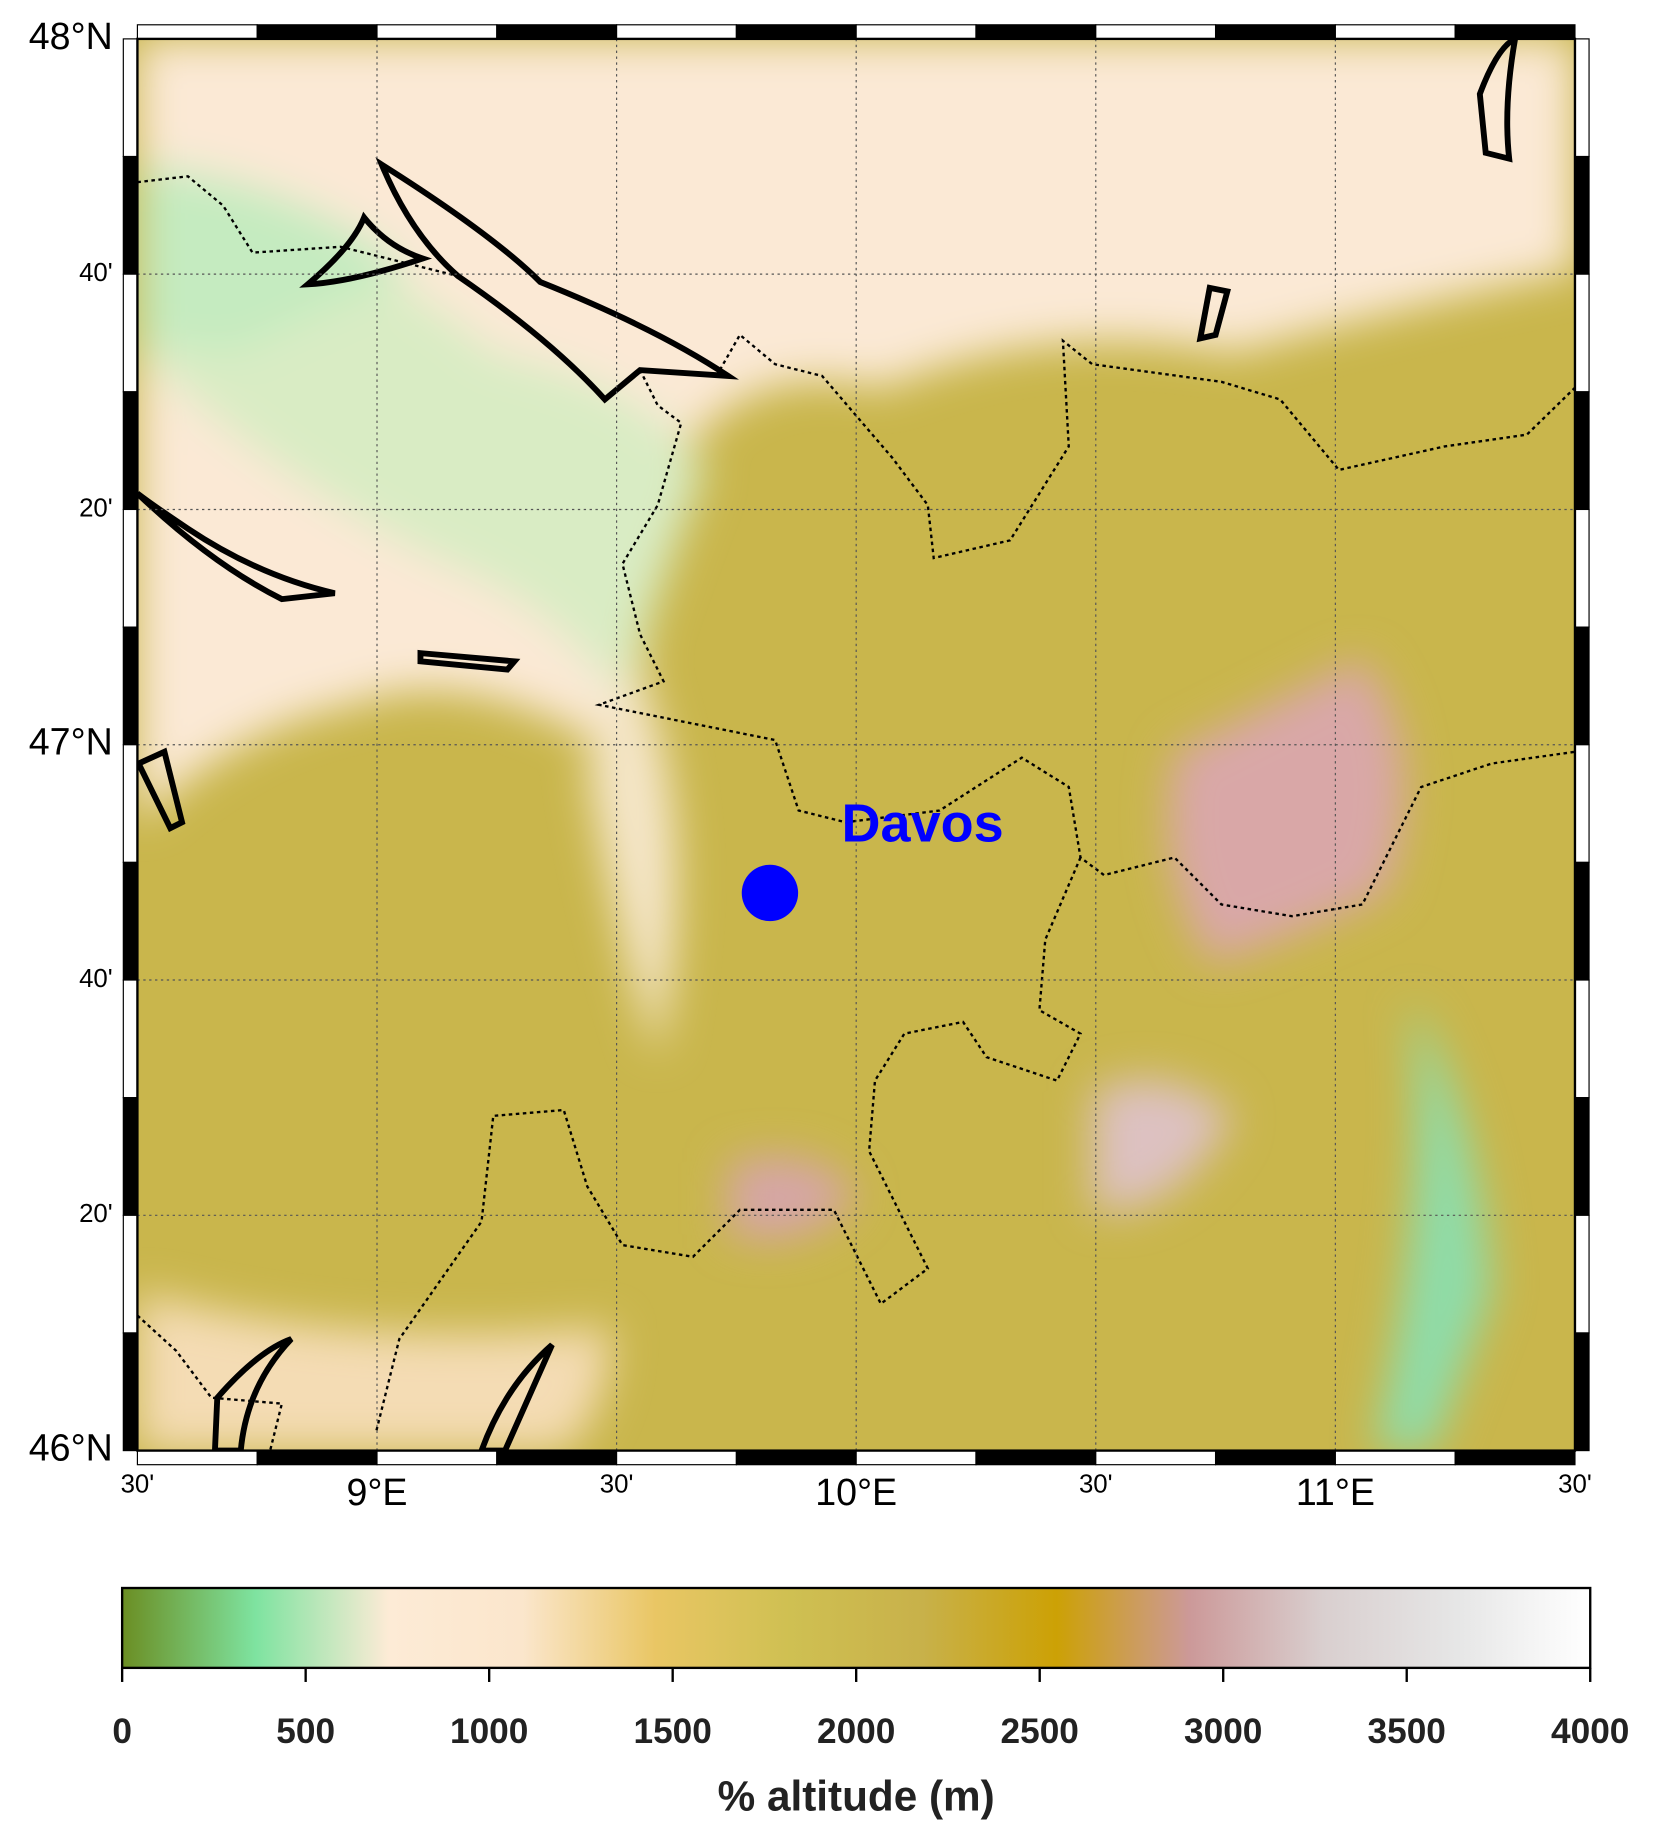 This screenshot has height=1843, width=1656. I want to click on x-tick-label: 9°E, so click(377, 1492).